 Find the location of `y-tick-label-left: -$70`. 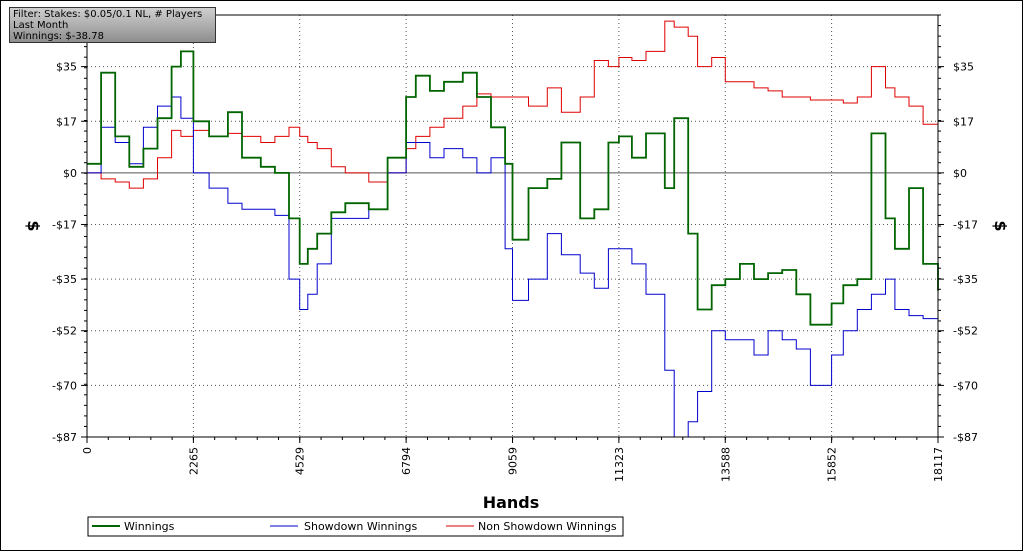

y-tick-label-left: -$70 is located at coordinates (64, 385).